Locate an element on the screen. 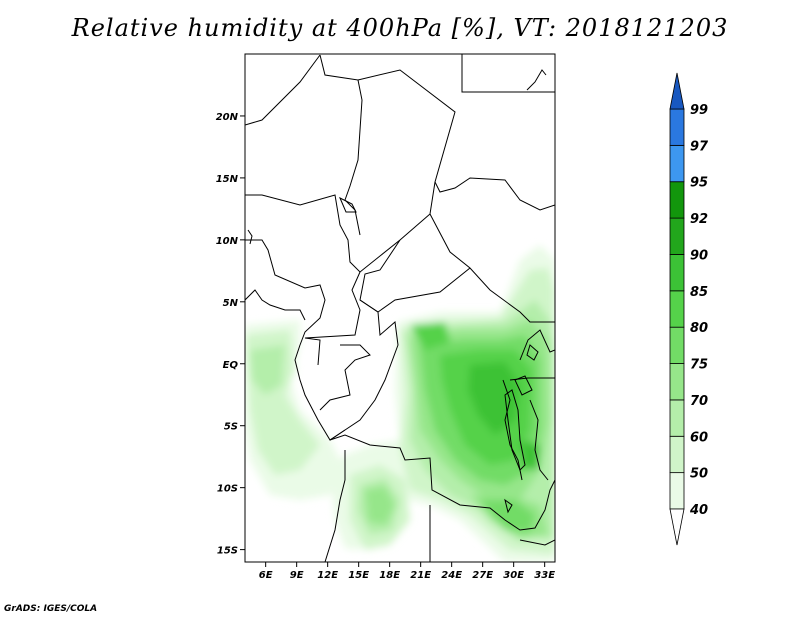  lat-tick-label: 15S is located at coordinates (227, 551).